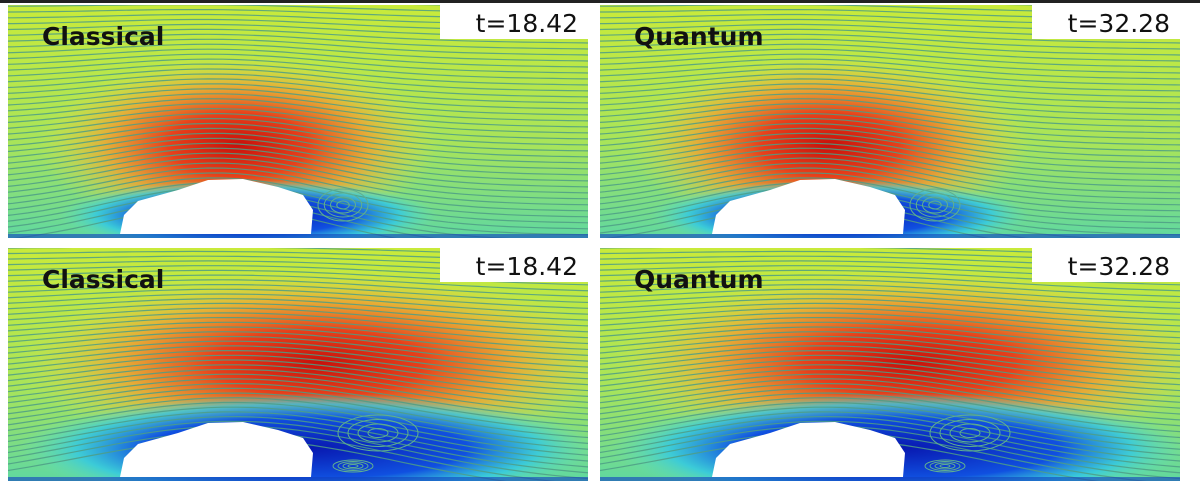  Describe the element at coordinates (1119, 266) in the screenshot. I see `time-label: t=32.28` at that location.